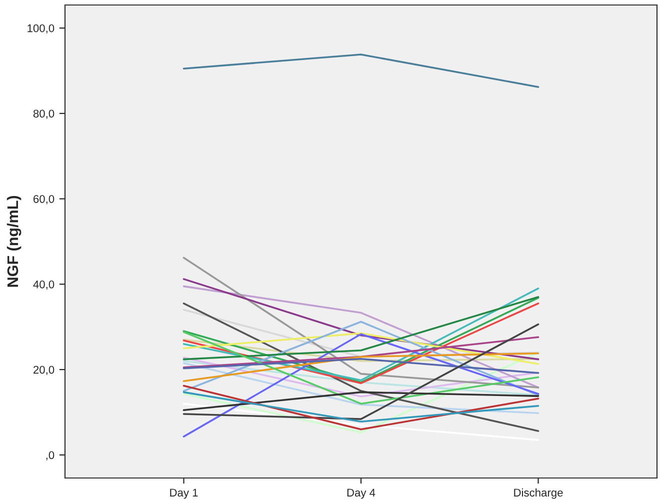 The width and height of the screenshot is (661, 503). What do you see at coordinates (184, 493) in the screenshot?
I see `x-tick-label: Day 1` at bounding box center [184, 493].